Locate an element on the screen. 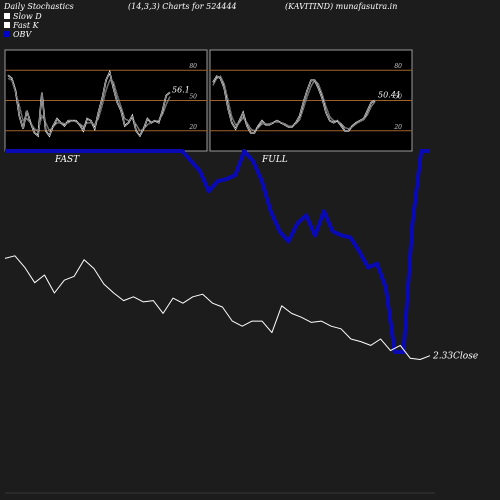 This screenshot has height=500, width=500. chart-symbol: (KAVITIND) munafasutra.in is located at coordinates (341, 6).